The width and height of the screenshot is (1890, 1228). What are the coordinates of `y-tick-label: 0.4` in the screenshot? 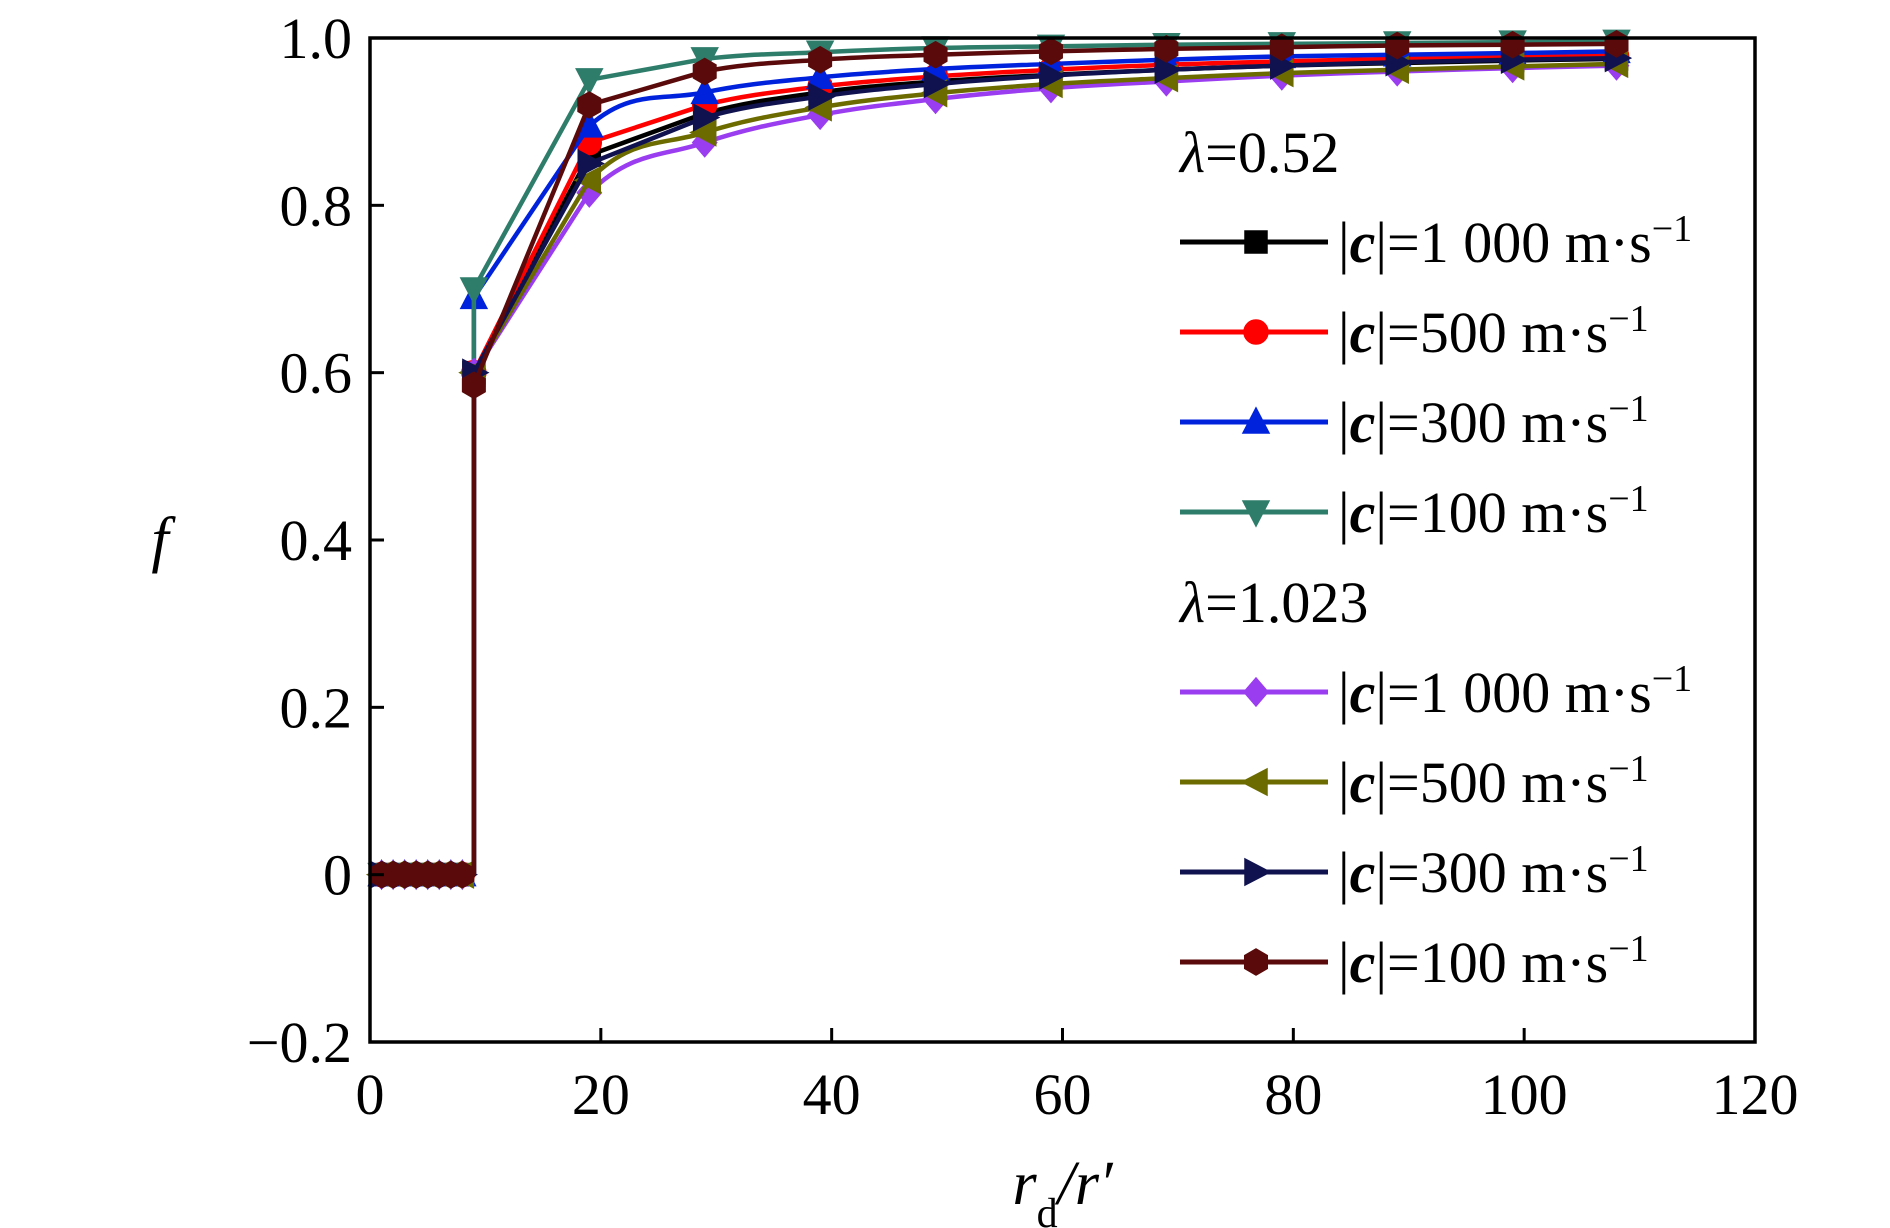 It's located at (316, 540).